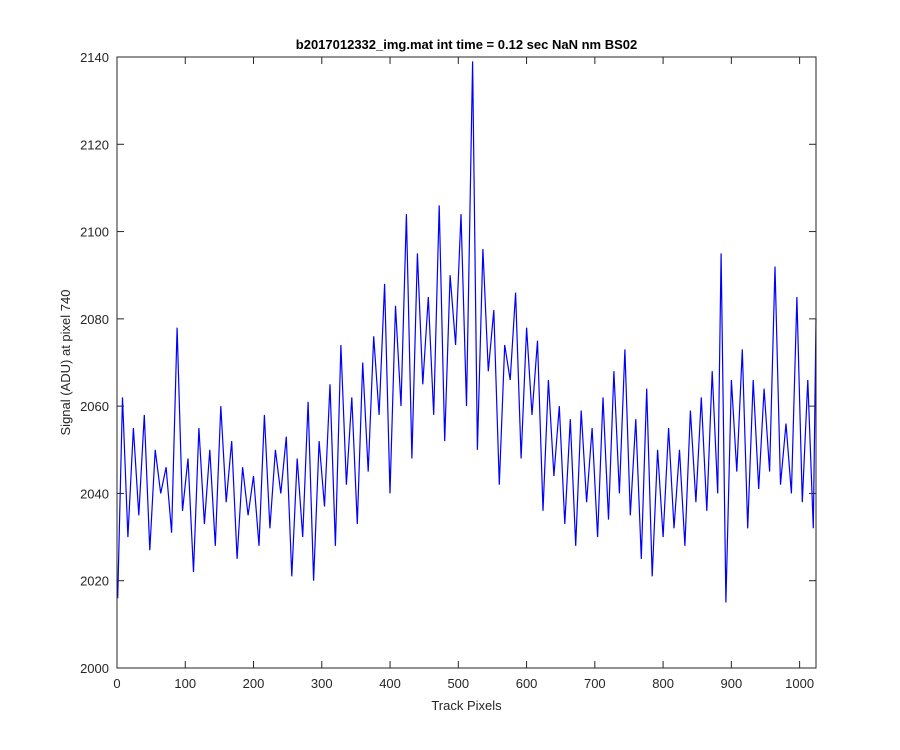 Image resolution: width=900 pixels, height=750 pixels. I want to click on x-tick-label-200: 200, so click(254, 683).